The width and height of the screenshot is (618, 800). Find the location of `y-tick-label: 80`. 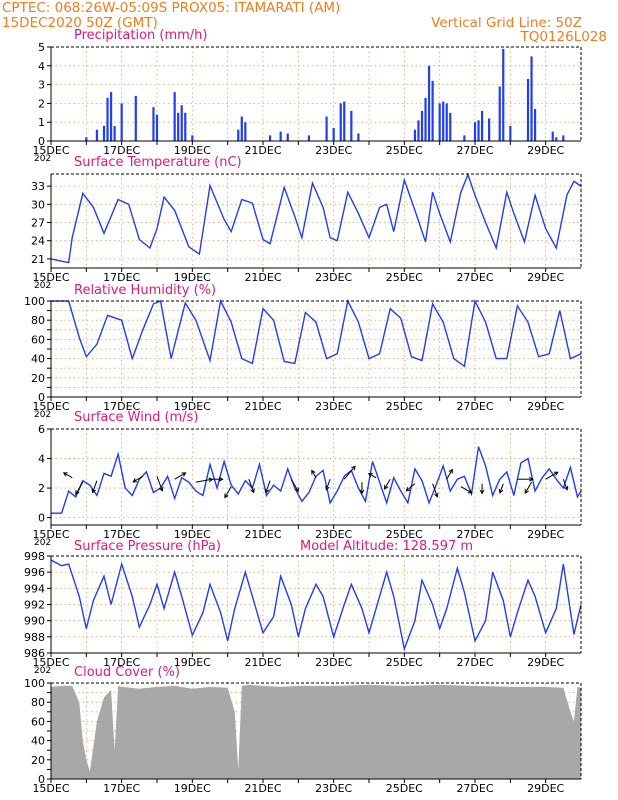

y-tick-label: 80 is located at coordinates (38, 702).